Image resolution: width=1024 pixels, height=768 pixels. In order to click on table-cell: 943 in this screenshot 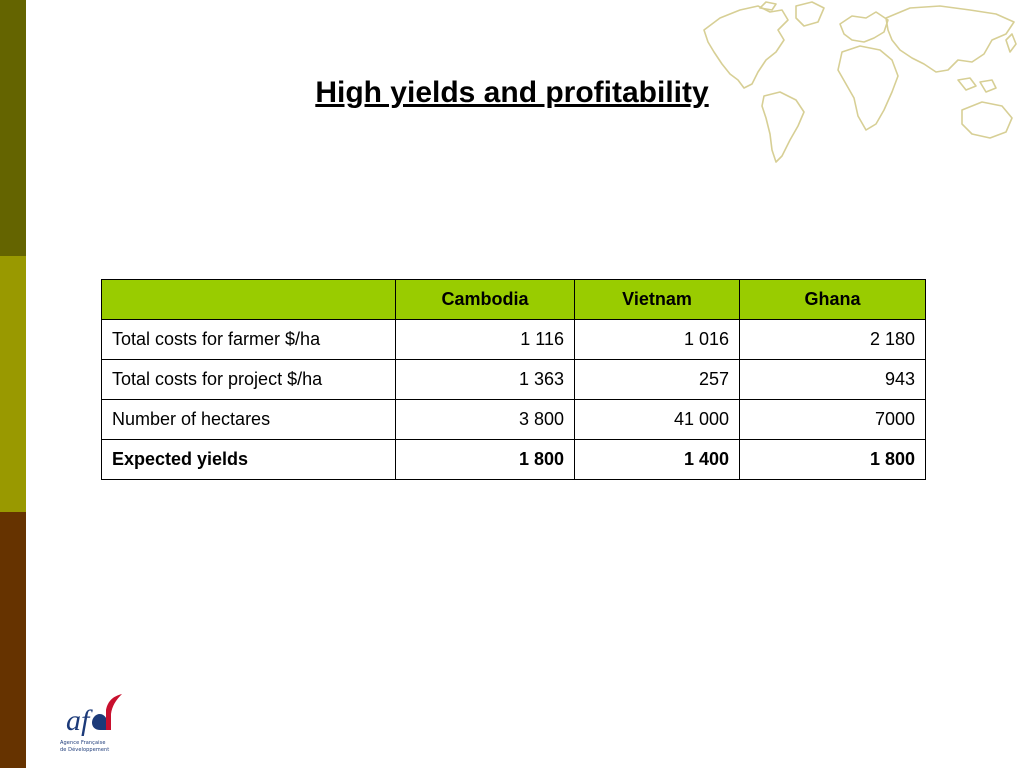, I will do `click(832, 379)`.